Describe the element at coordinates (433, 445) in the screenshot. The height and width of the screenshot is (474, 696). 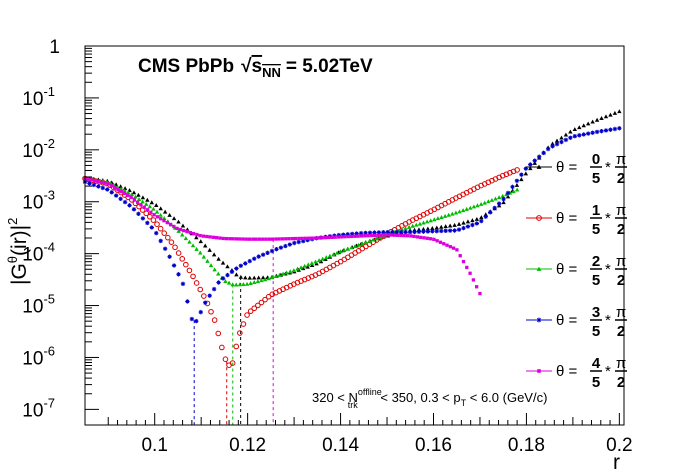
I see `x-tick-label: 0.16` at that location.